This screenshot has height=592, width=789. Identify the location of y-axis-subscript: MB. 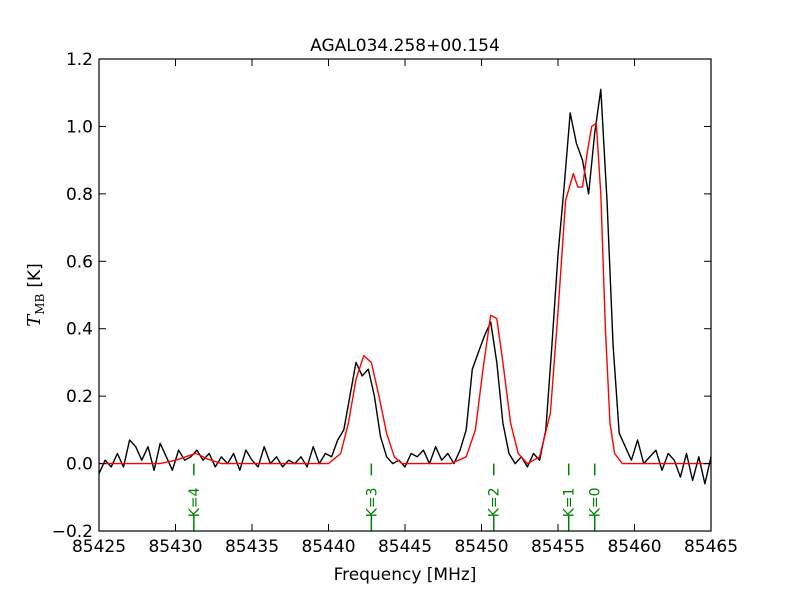
(40, 303).